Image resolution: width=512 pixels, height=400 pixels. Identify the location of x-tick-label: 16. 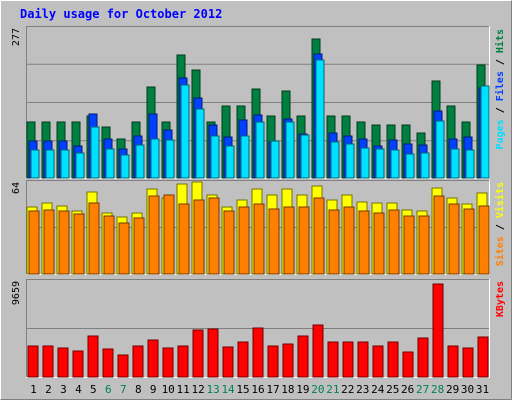
(257, 389).